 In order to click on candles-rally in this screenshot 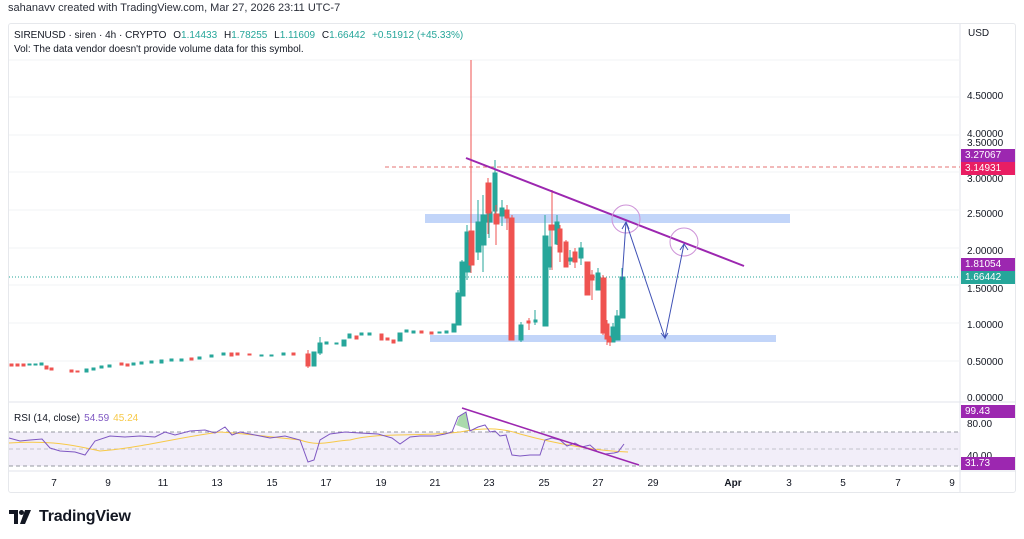, I will do `click(540, 203)`.